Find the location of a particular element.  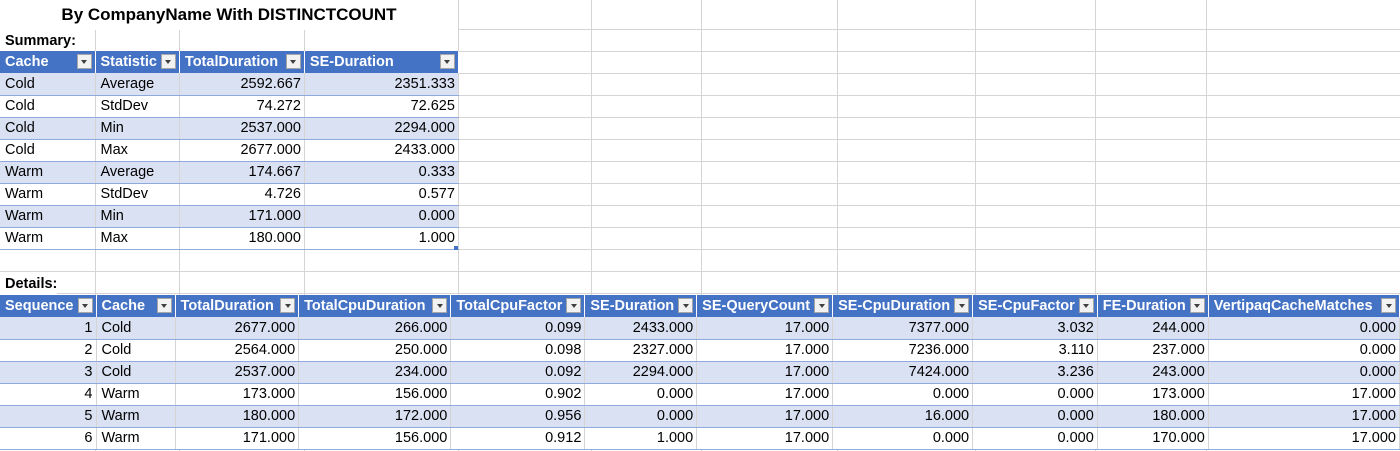

table-cell: 3.032 is located at coordinates (1035, 328).